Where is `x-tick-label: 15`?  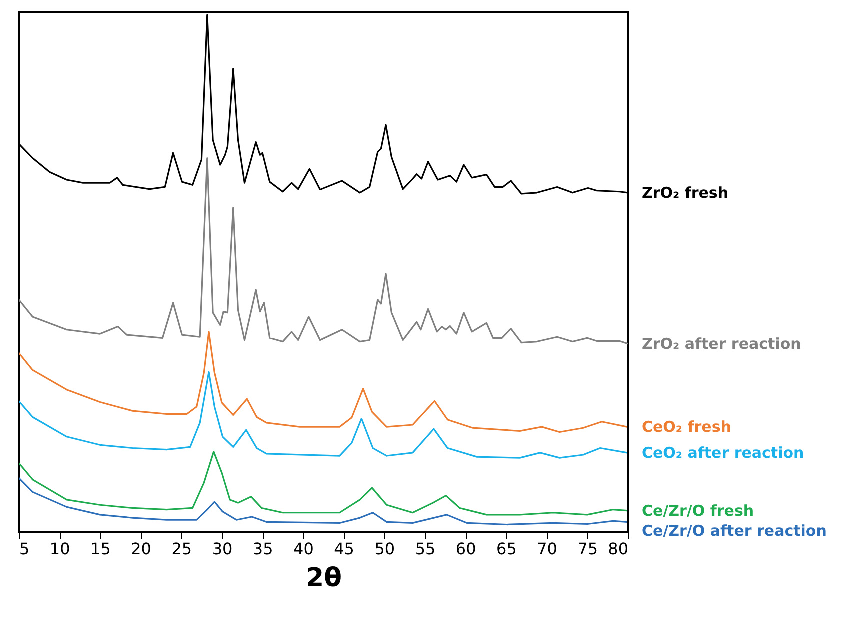 x-tick-label: 15 is located at coordinates (100, 549).